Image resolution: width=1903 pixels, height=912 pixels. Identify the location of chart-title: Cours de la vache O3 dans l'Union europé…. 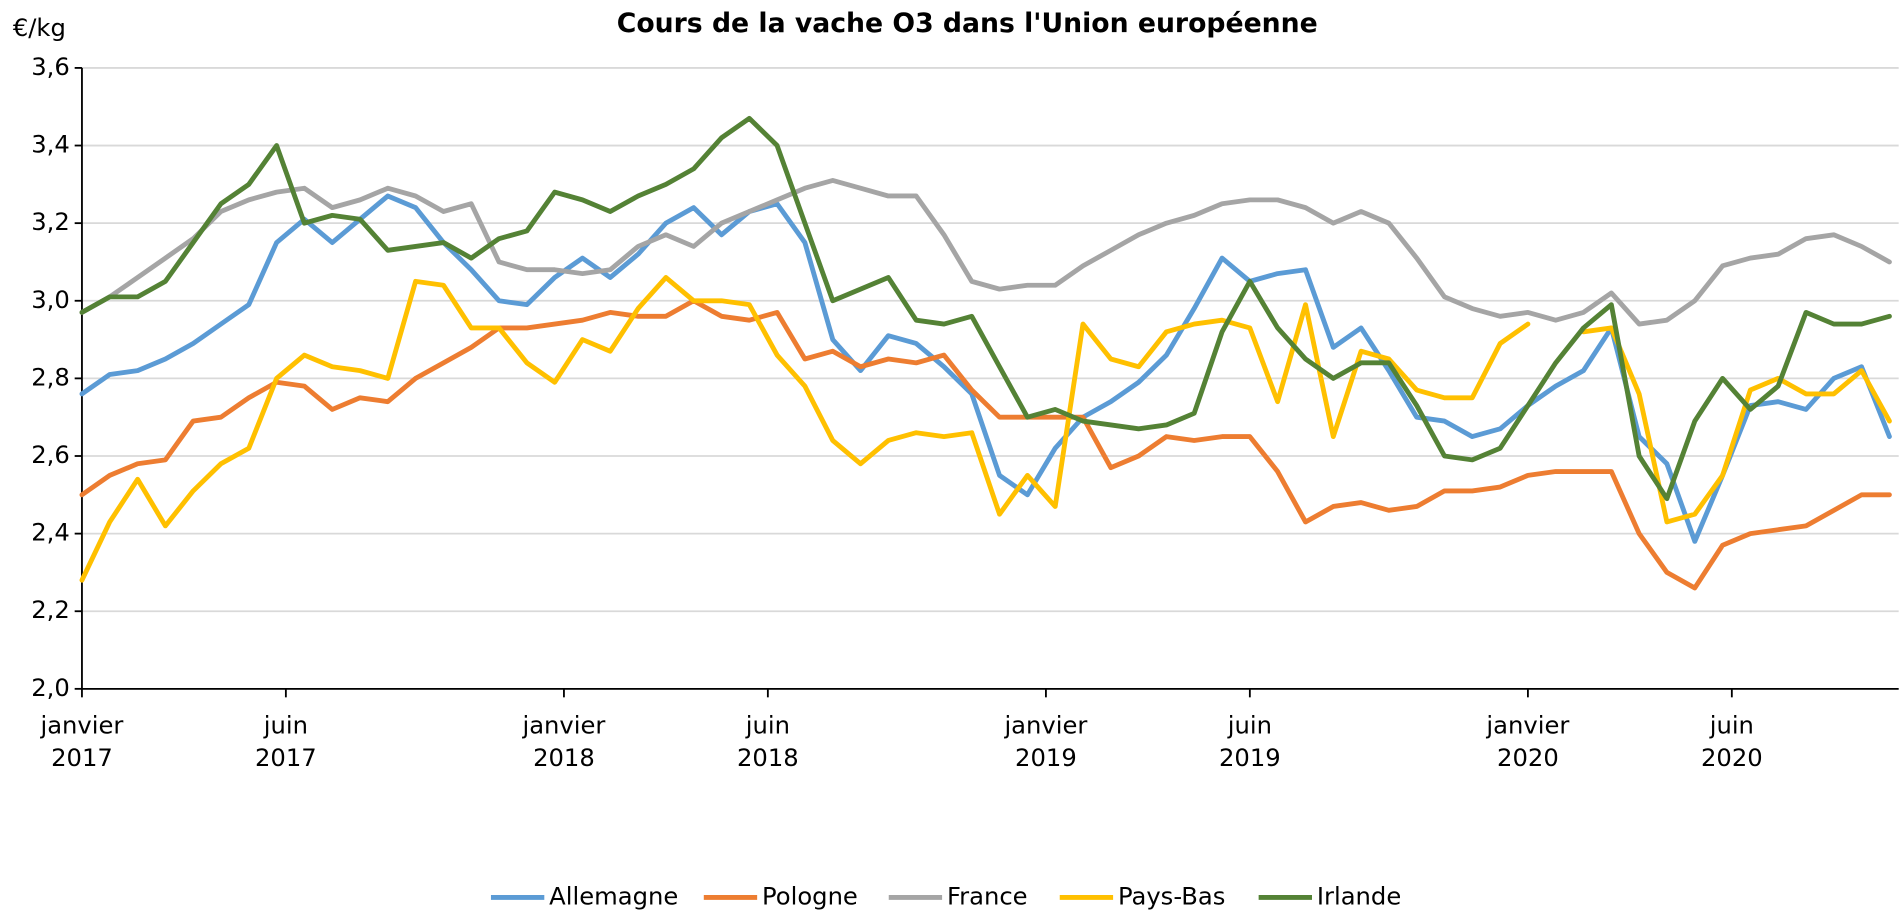
(967, 23).